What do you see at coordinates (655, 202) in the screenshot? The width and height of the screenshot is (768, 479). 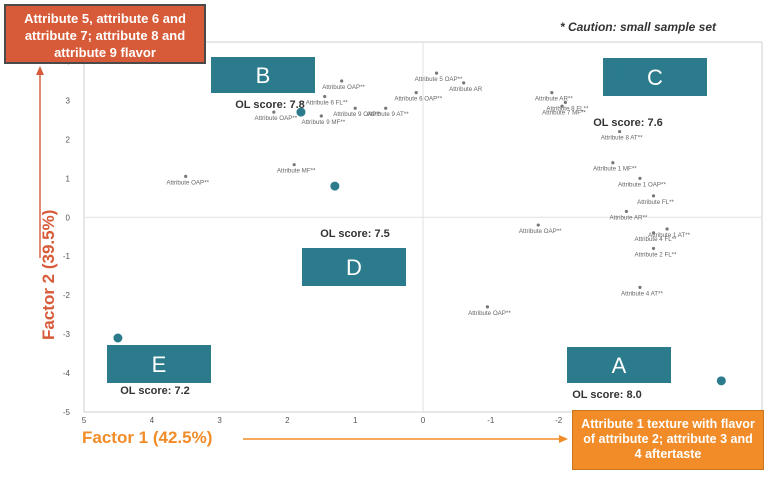 I see `attribute-label: Attribute FL**` at bounding box center [655, 202].